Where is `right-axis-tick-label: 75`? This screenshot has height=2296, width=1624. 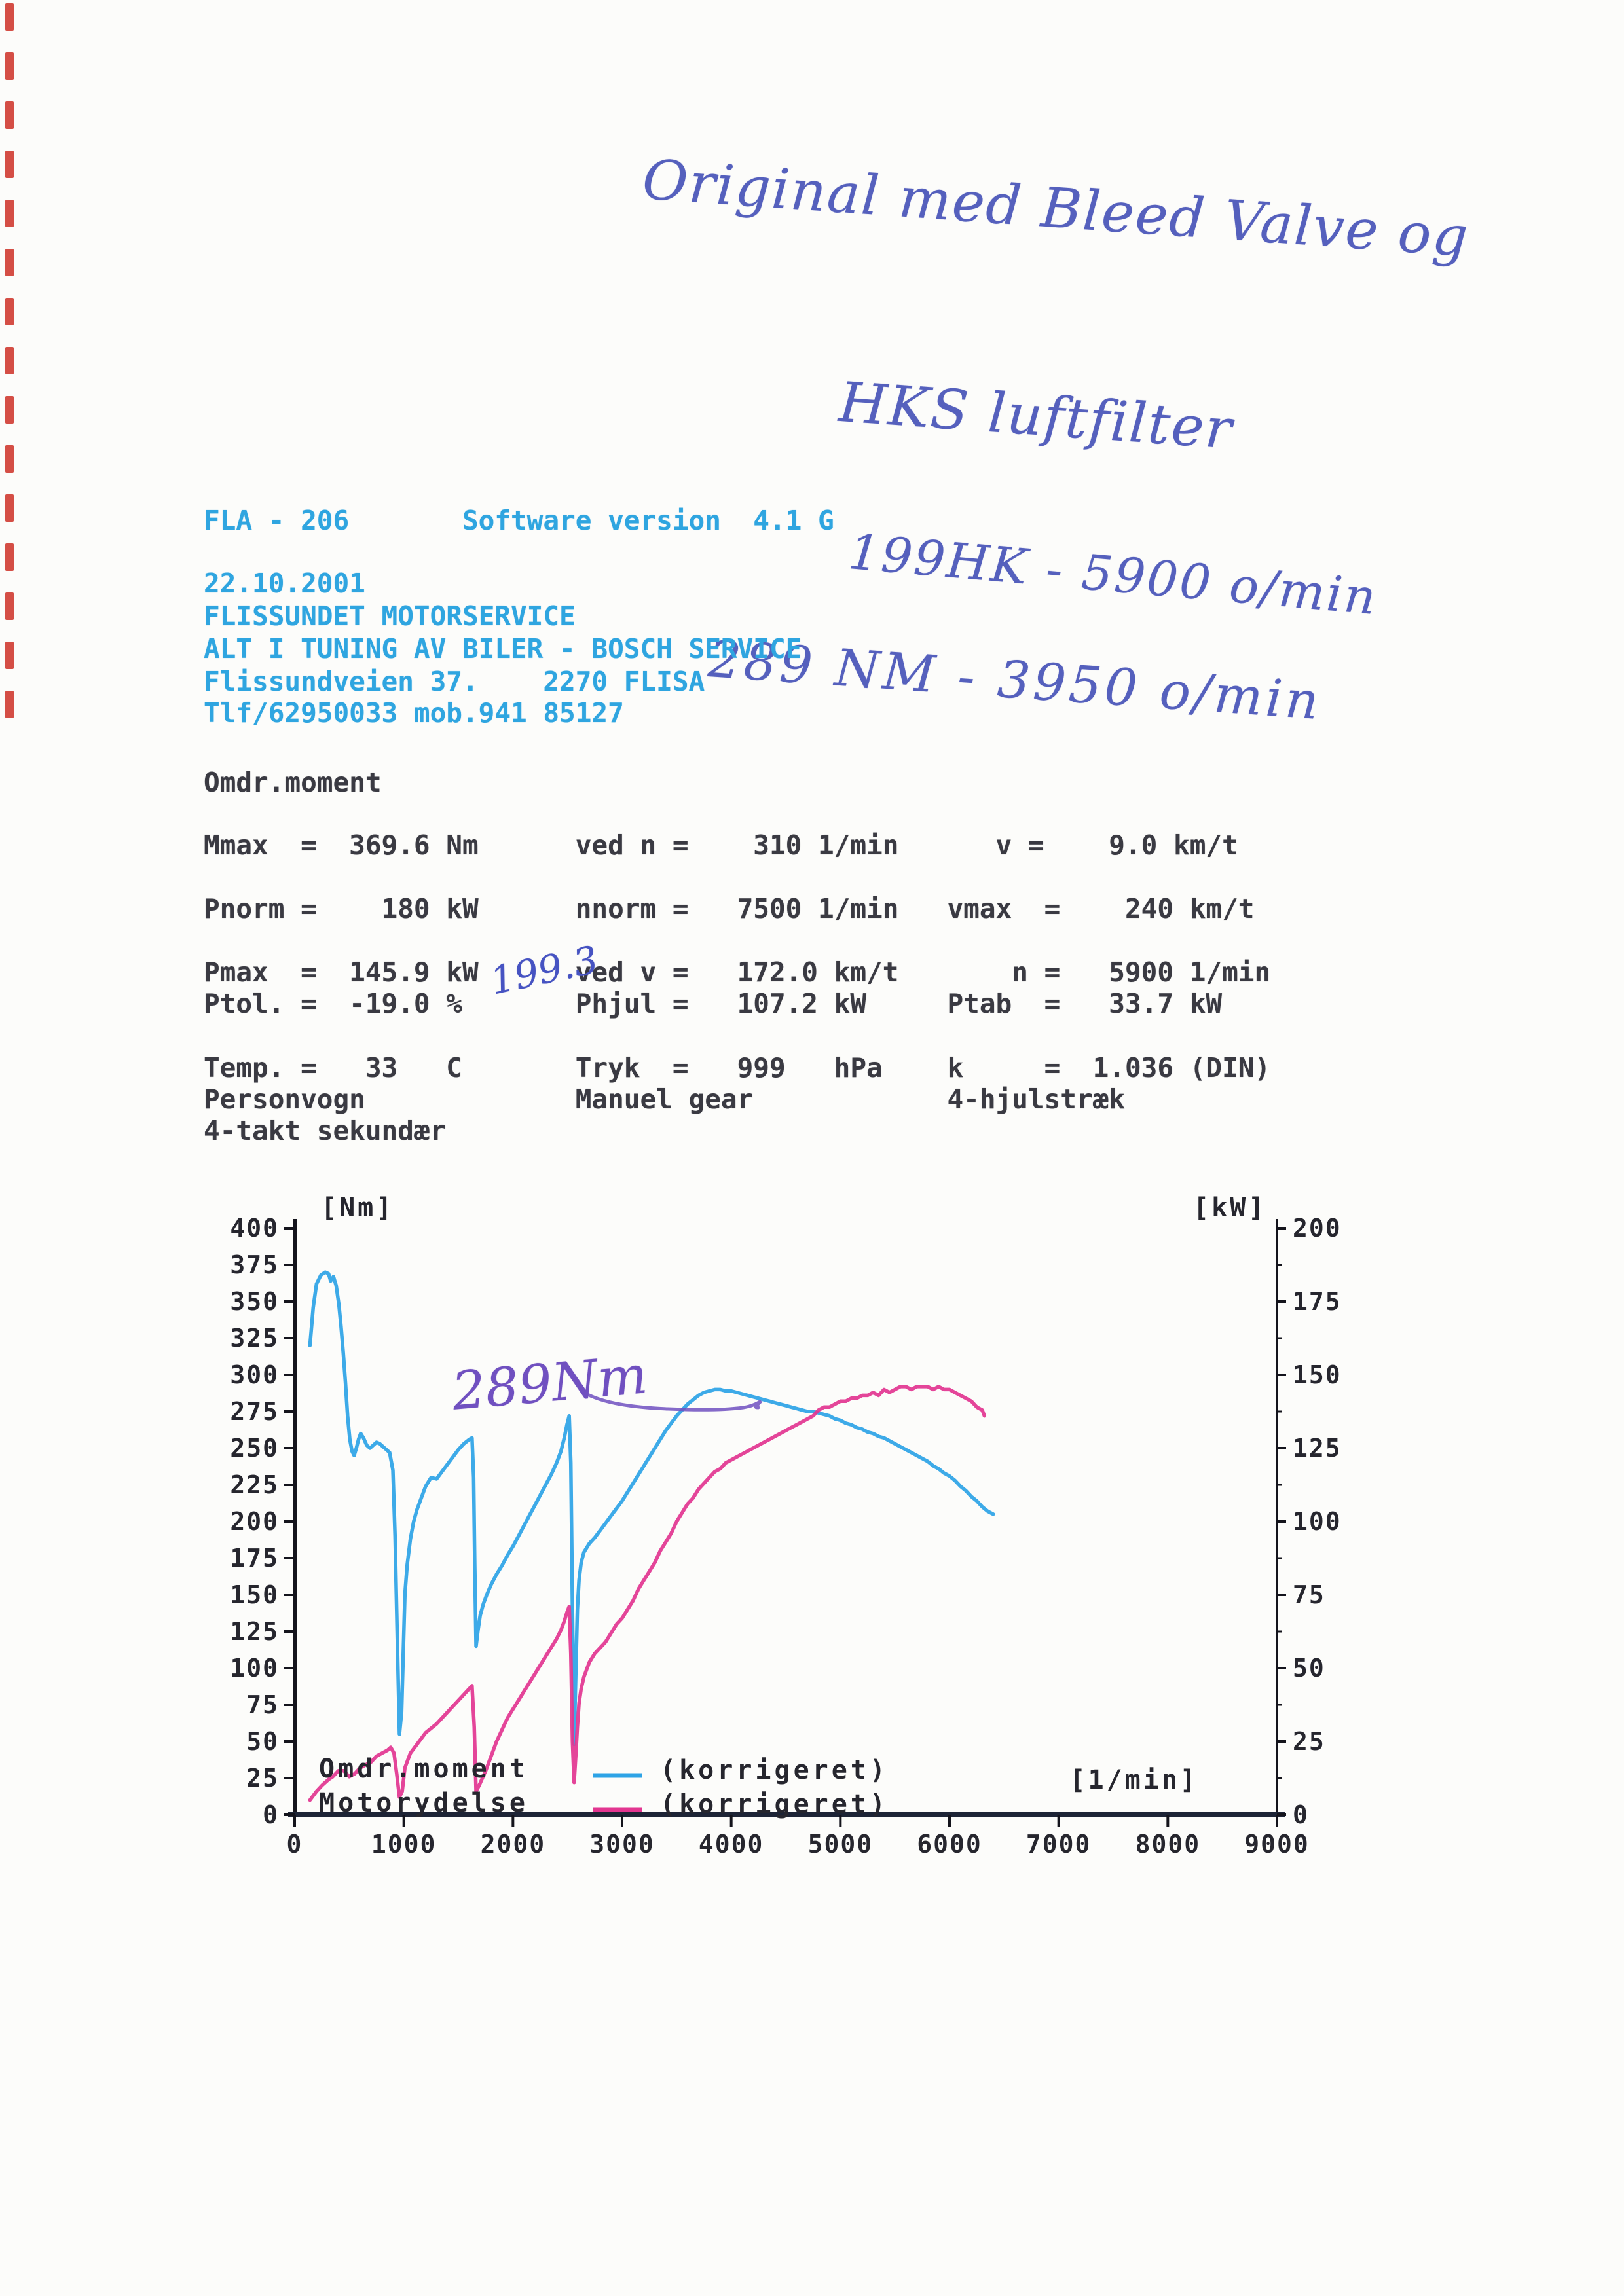 right-axis-tick-label: 75 is located at coordinates (1309, 1594).